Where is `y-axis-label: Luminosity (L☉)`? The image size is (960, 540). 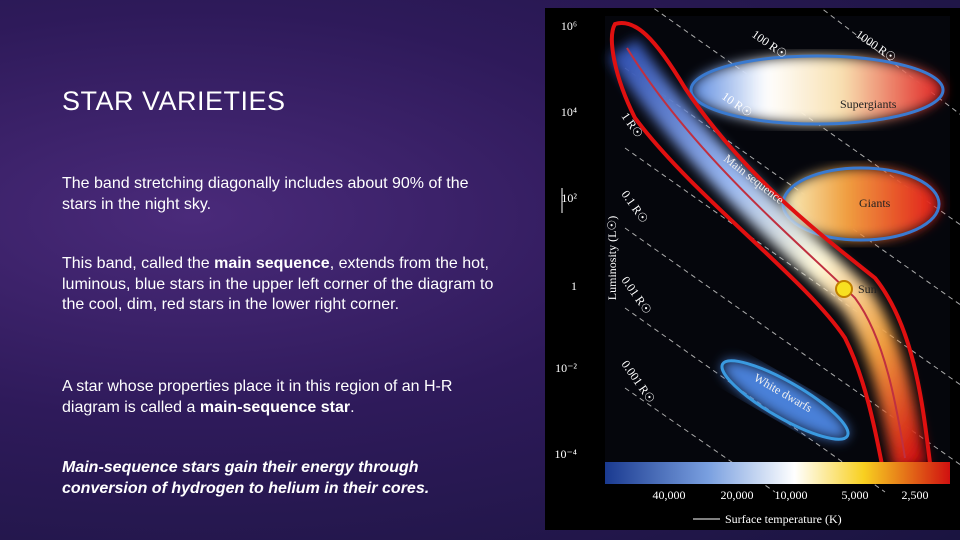
y-axis-label: Luminosity (L☉) is located at coordinates (612, 258).